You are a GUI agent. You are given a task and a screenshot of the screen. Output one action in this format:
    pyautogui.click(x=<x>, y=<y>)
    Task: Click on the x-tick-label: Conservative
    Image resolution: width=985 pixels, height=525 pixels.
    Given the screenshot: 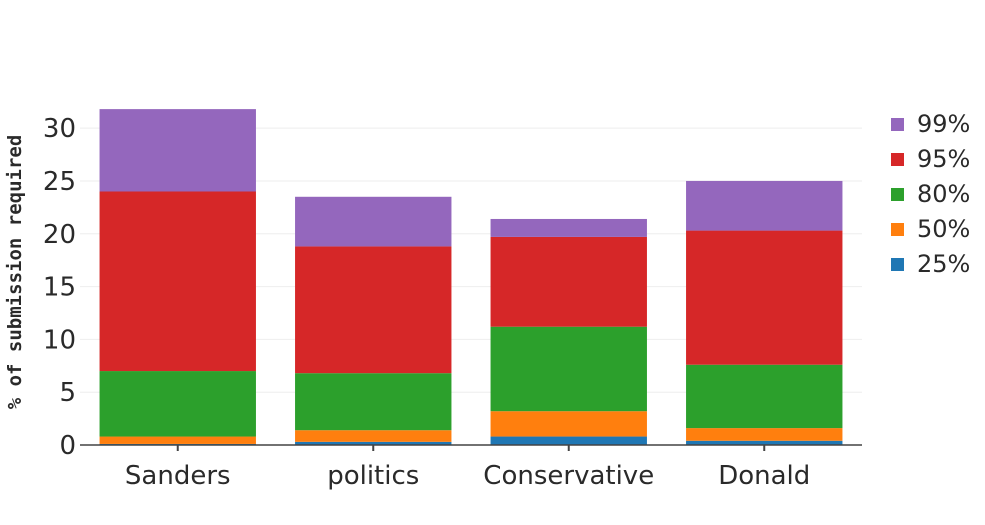 What is the action you would take?
    pyautogui.click(x=568, y=476)
    